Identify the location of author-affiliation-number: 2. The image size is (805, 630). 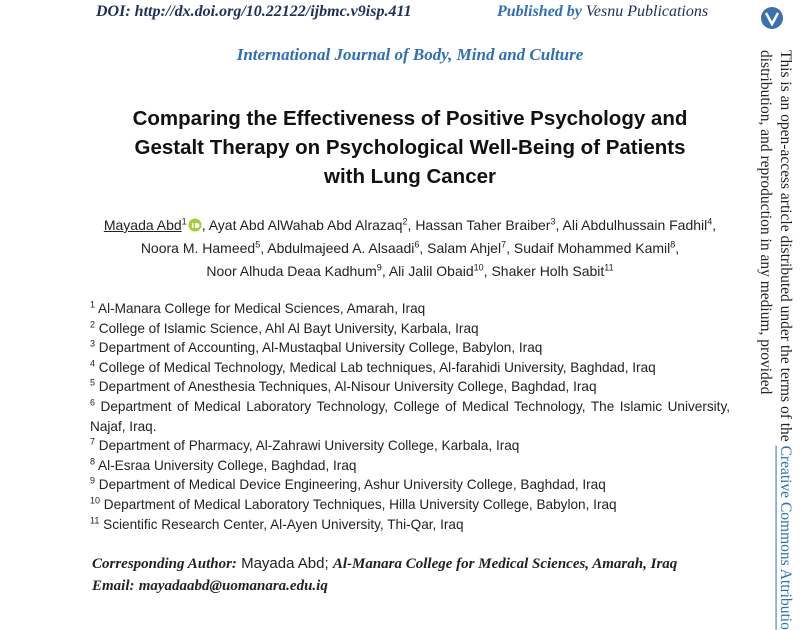
(405, 221).